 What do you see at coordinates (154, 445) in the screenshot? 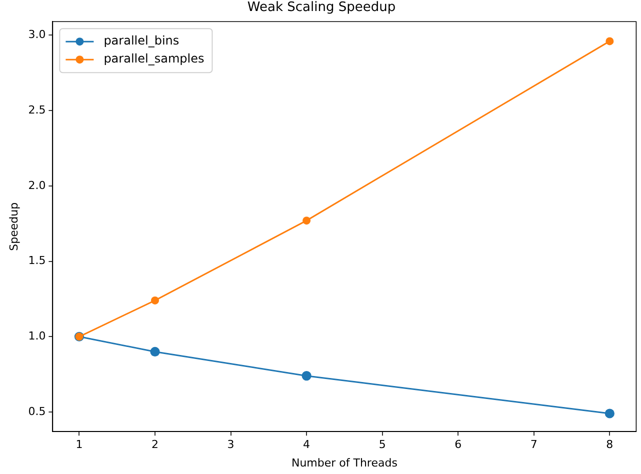
I see `x-tick-label: 2` at bounding box center [154, 445].